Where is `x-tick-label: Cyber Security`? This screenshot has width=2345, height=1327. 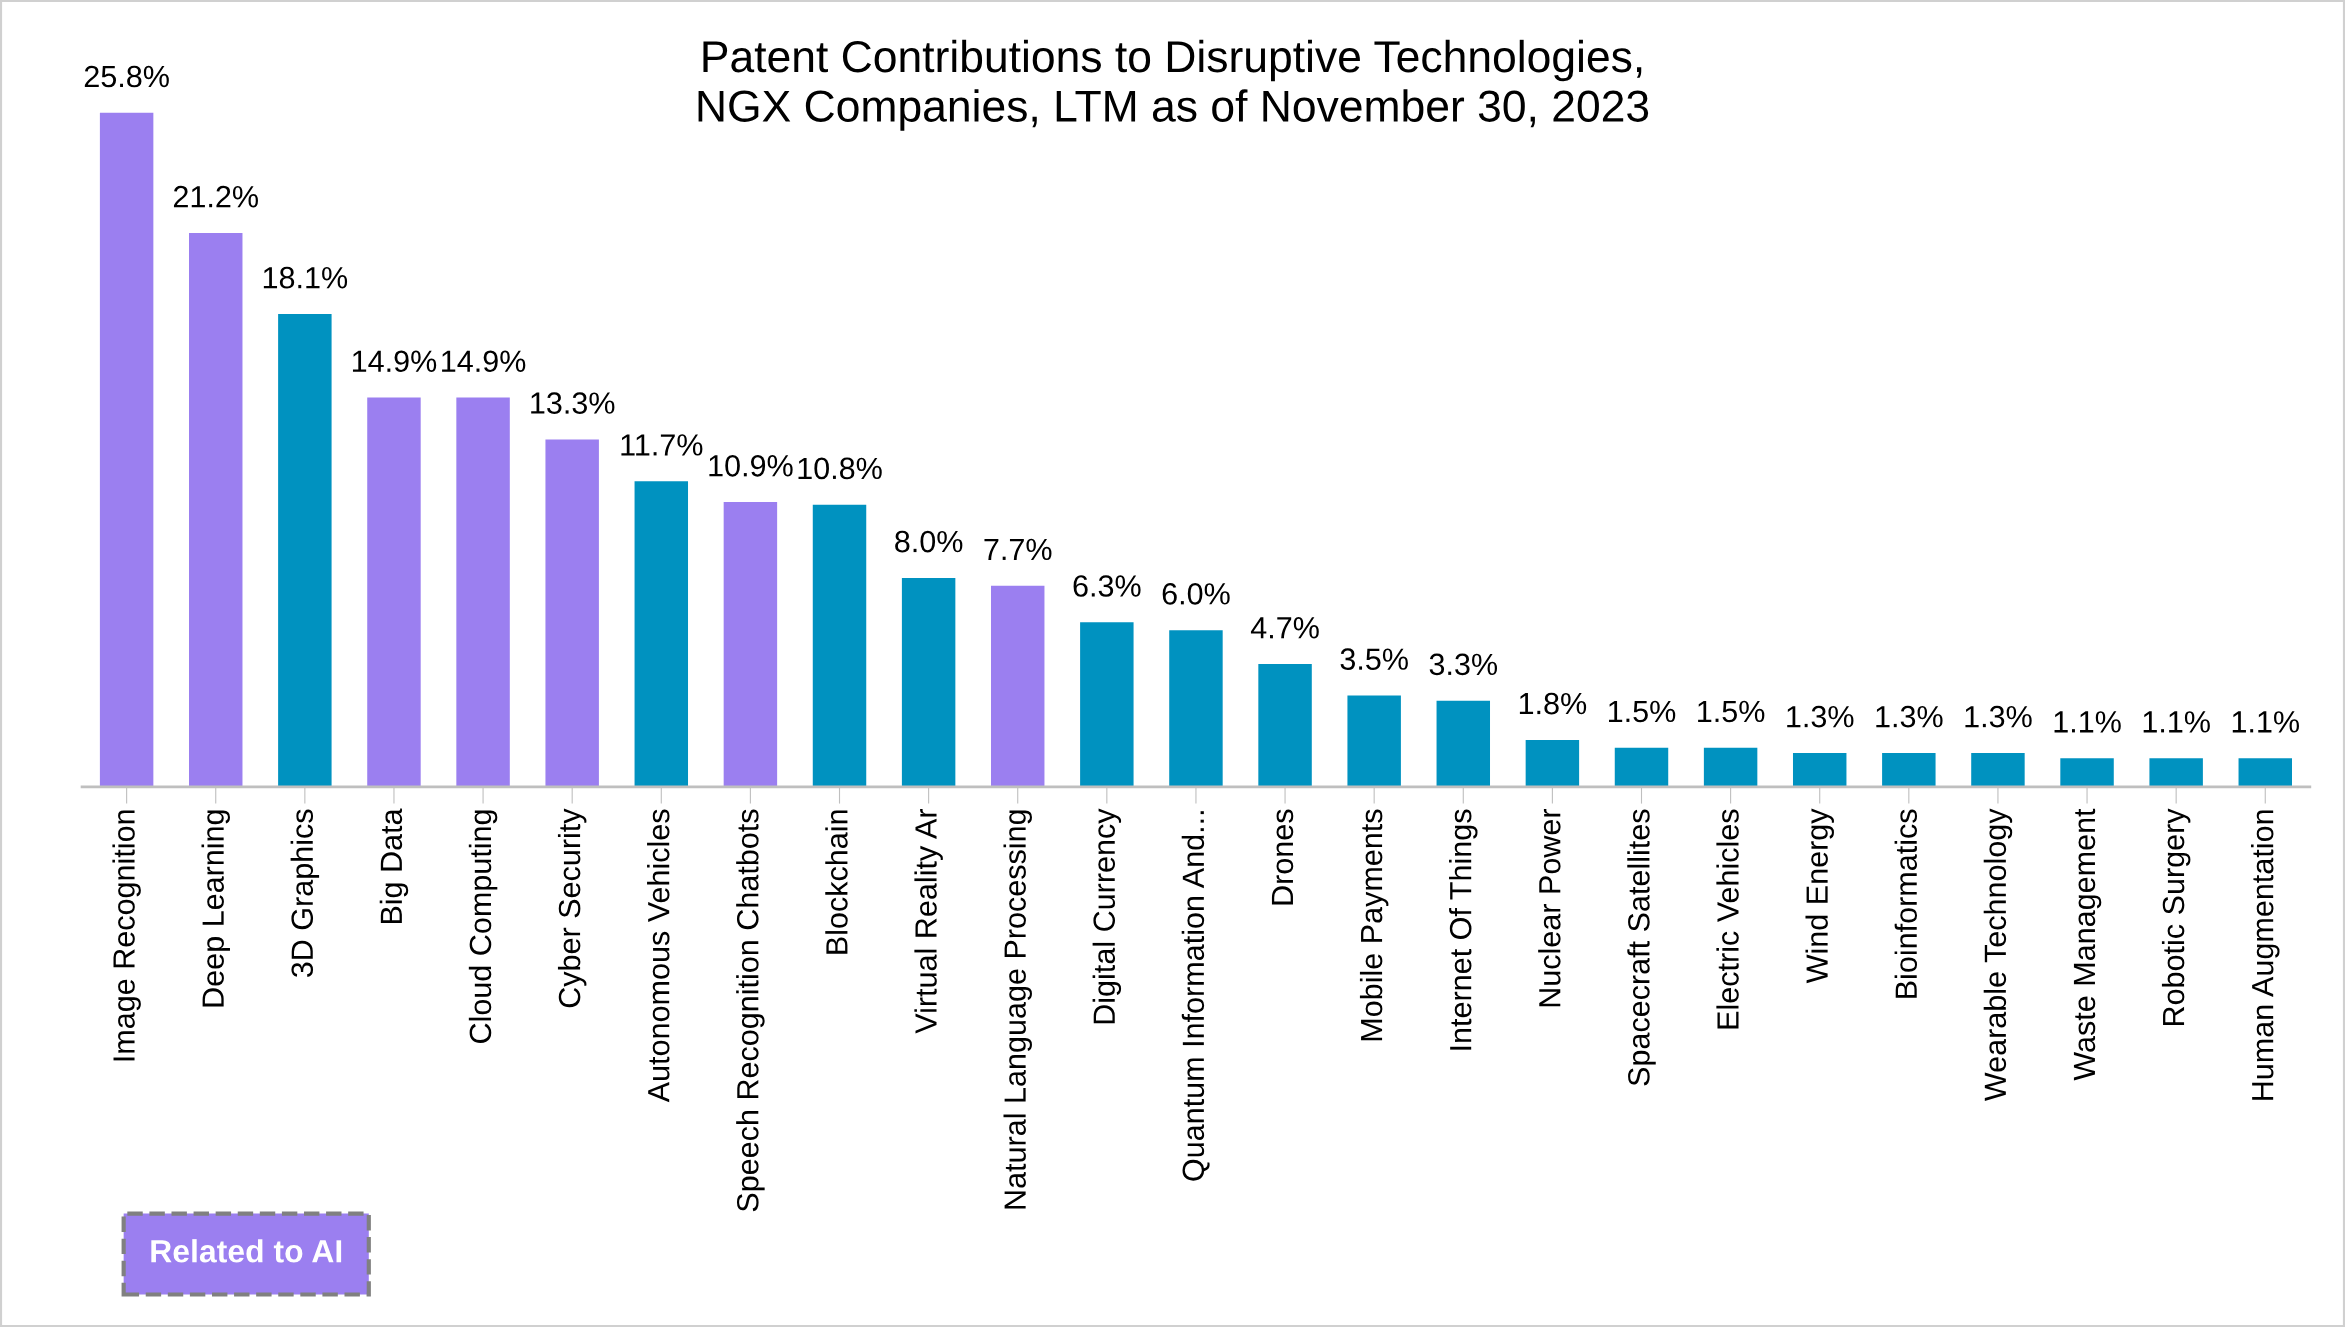
x-tick-label: Cyber Security is located at coordinates (572, 908).